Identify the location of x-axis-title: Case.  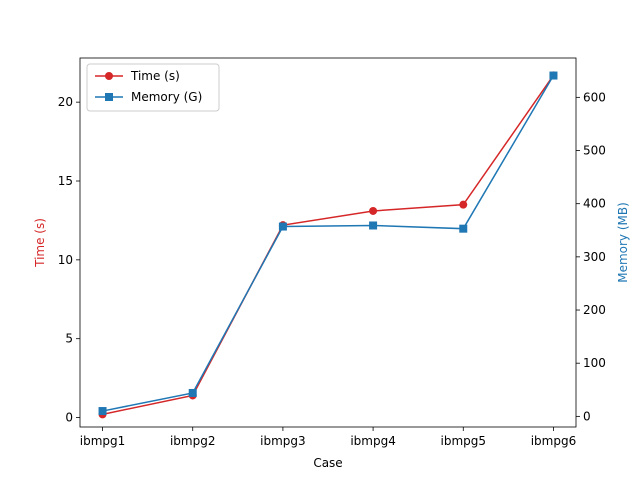
(327, 463).